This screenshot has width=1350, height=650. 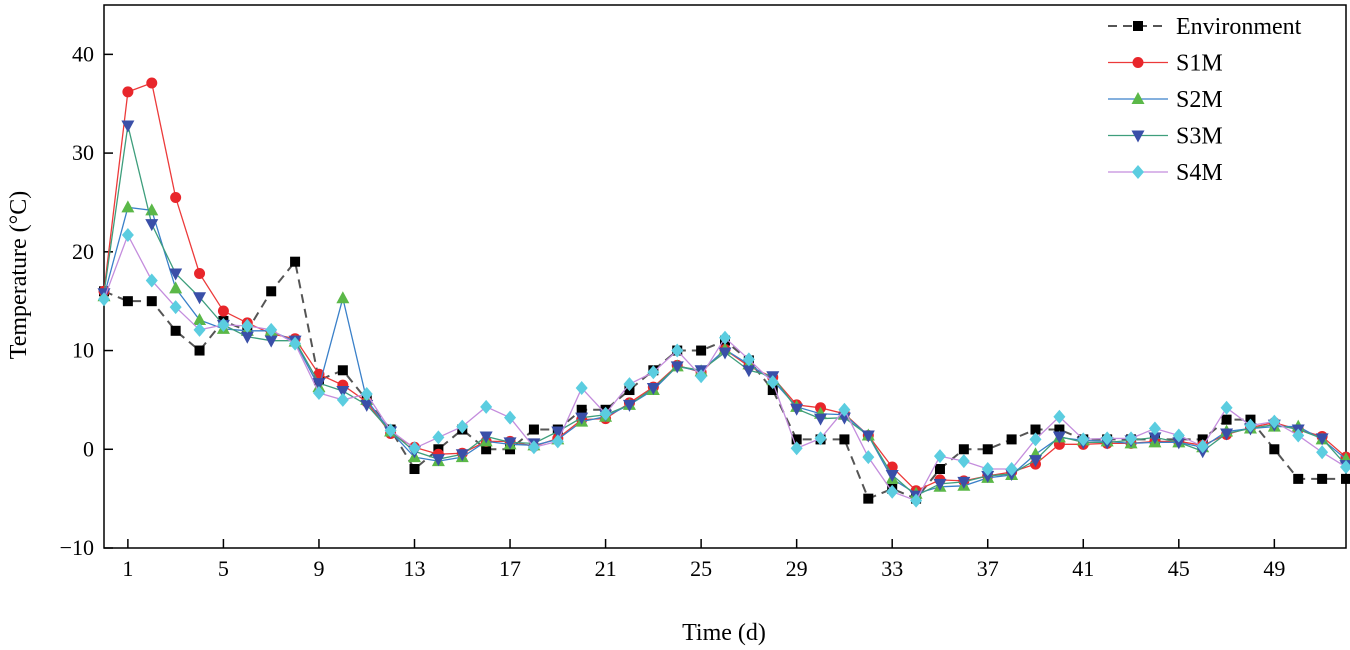 I want to click on legend-label-environment: Environment, so click(x=1239, y=27).